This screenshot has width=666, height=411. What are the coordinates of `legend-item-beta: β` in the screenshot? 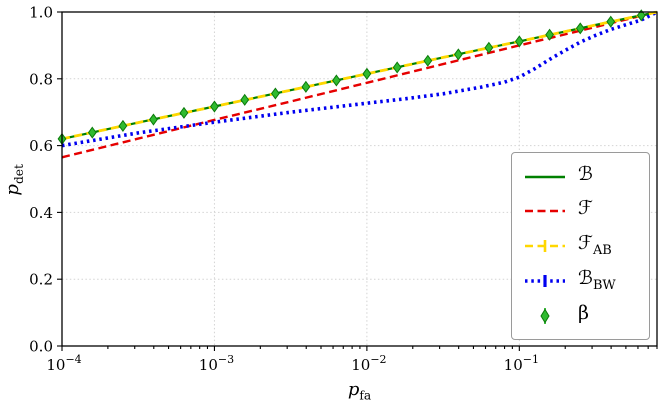 It's located at (580, 315).